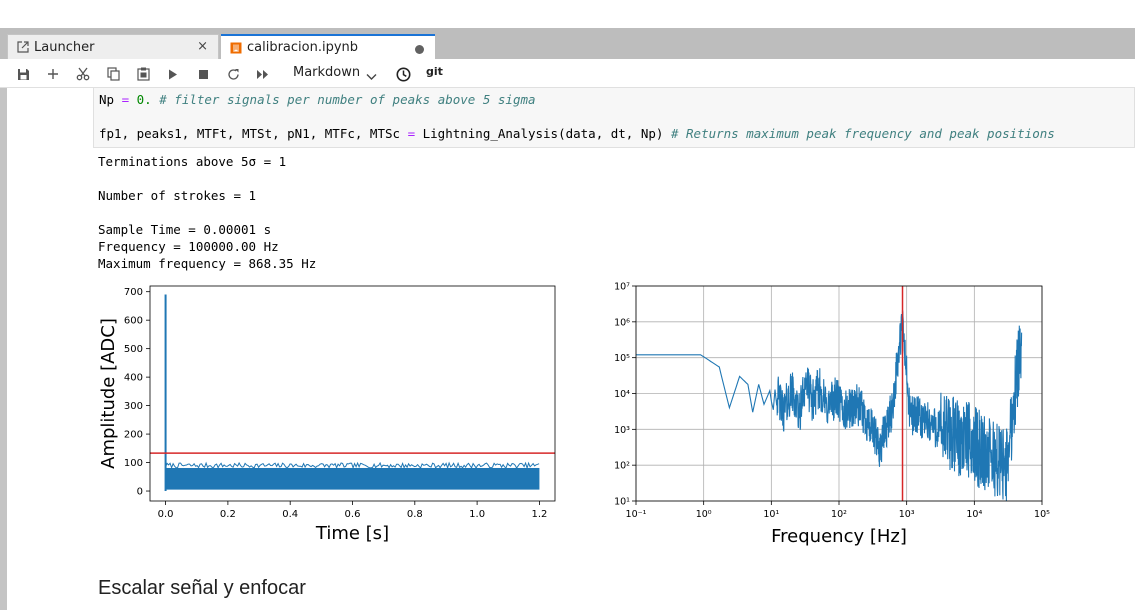  What do you see at coordinates (567, 14) in the screenshot?
I see `browser-top-strip` at bounding box center [567, 14].